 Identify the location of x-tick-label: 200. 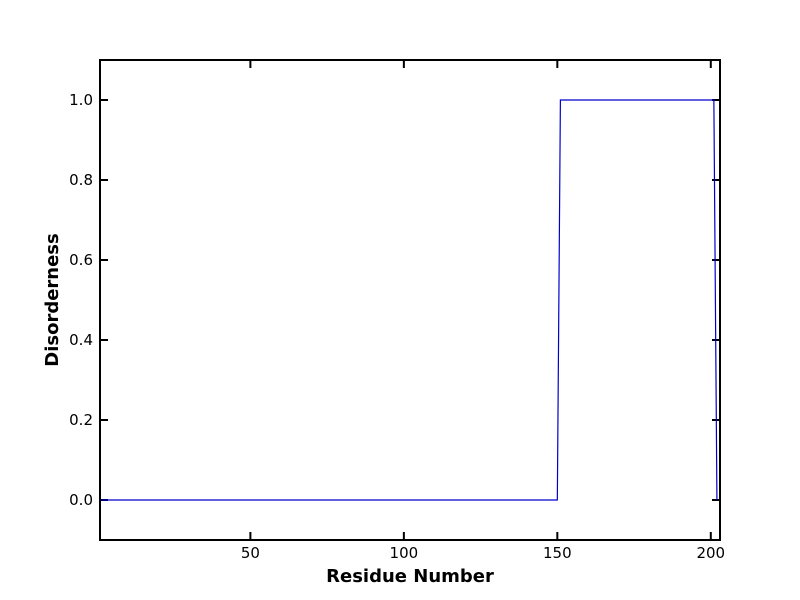
(710, 553).